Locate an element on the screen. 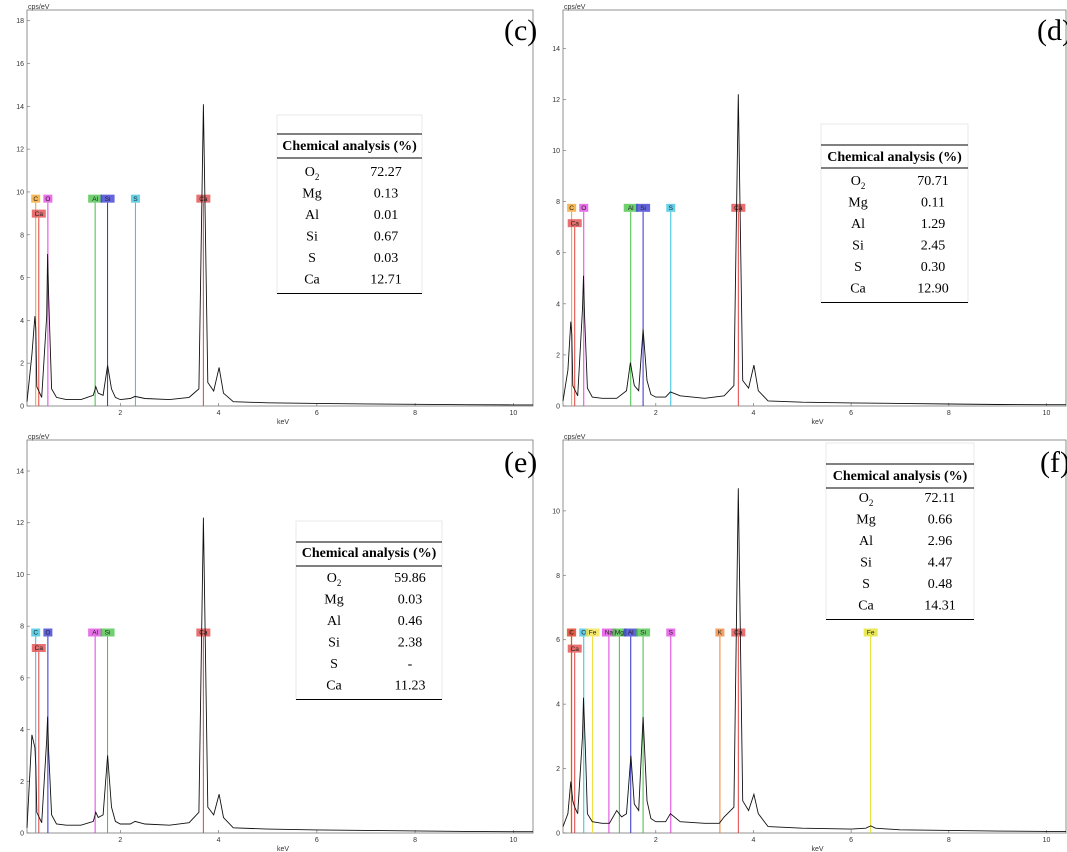  table-value-cell: 12.90 is located at coordinates (933, 289).